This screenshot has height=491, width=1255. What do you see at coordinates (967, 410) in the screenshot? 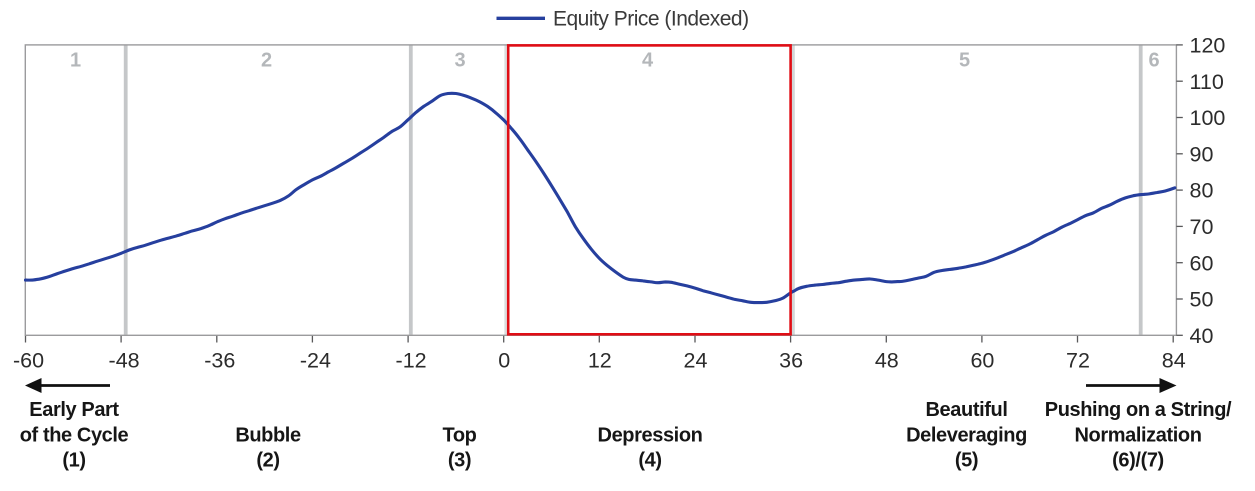
I see `svg-text: Beautiful` at bounding box center [967, 410].